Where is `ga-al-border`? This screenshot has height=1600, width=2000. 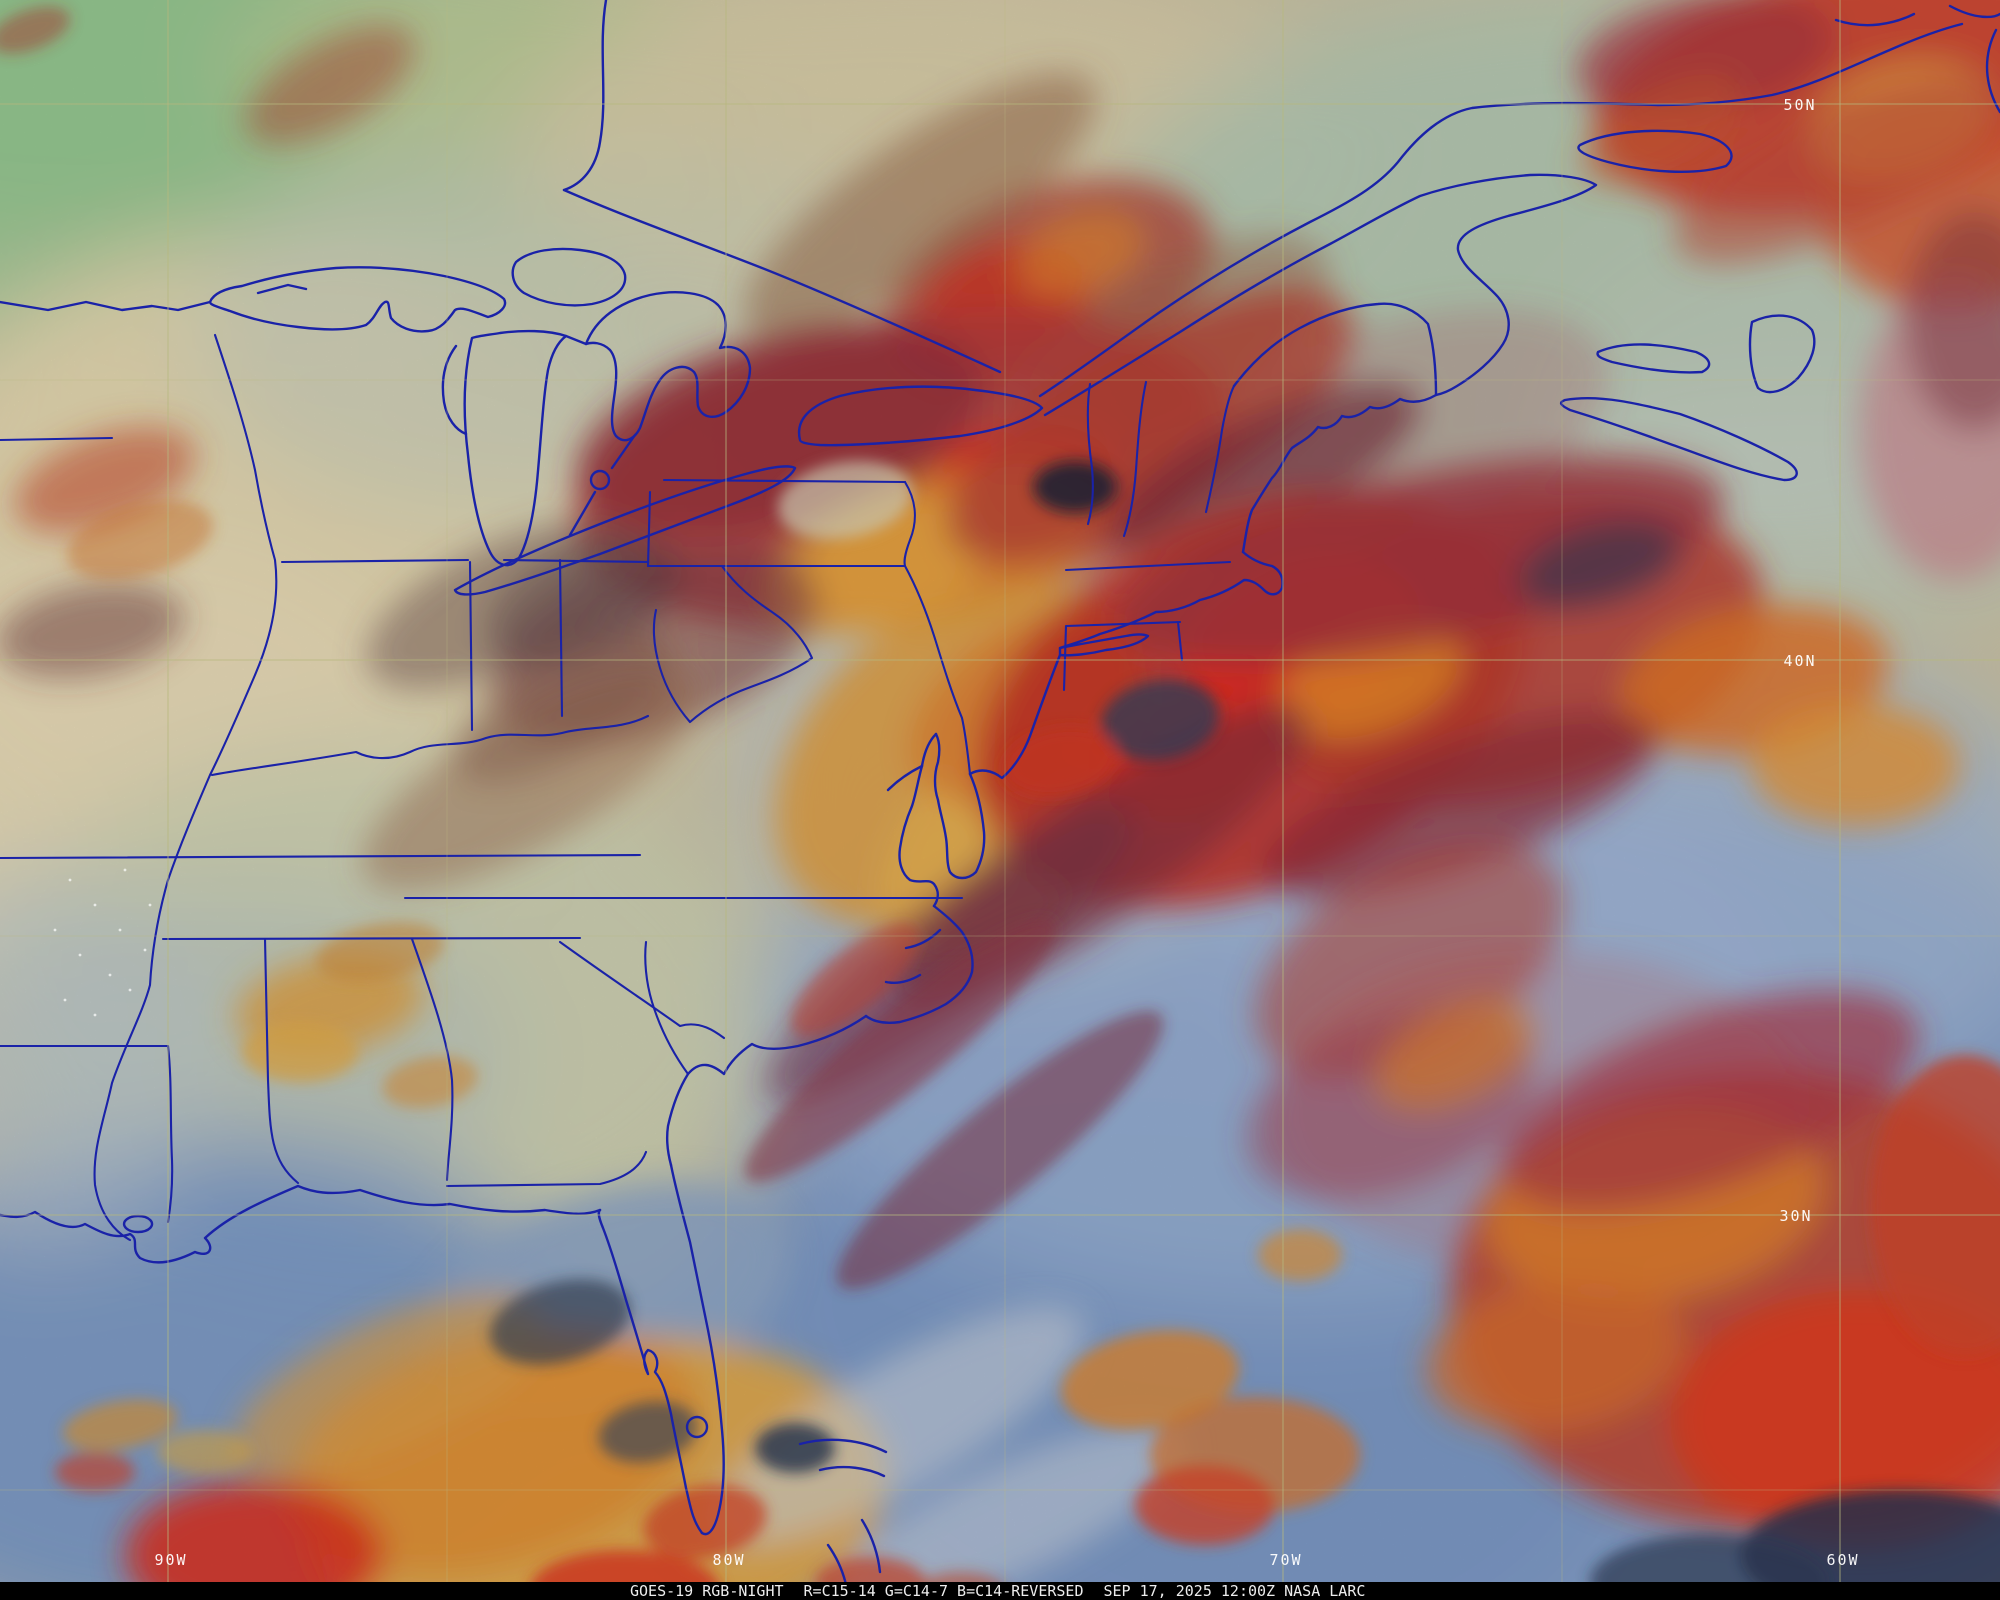
ga-al-border is located at coordinates (432, 1059).